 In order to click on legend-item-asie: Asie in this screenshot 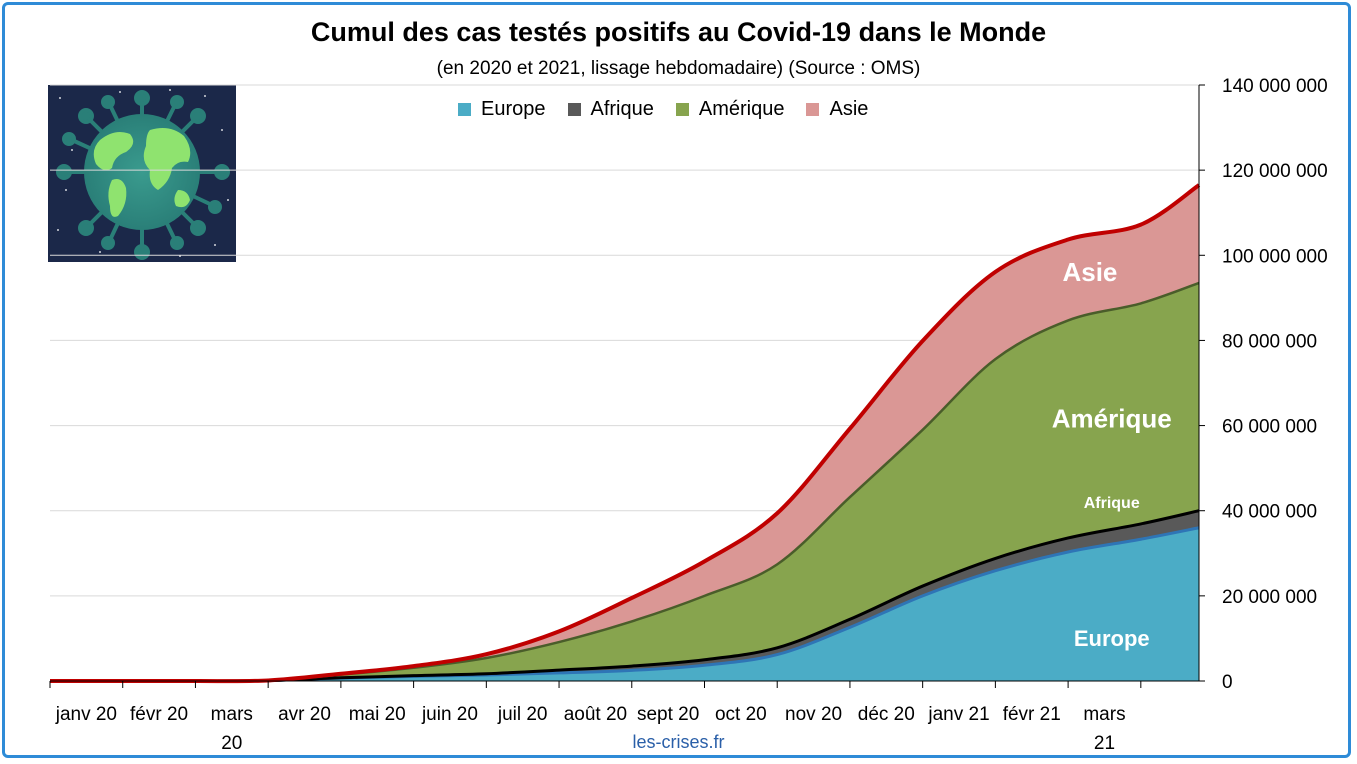, I will do `click(837, 109)`.